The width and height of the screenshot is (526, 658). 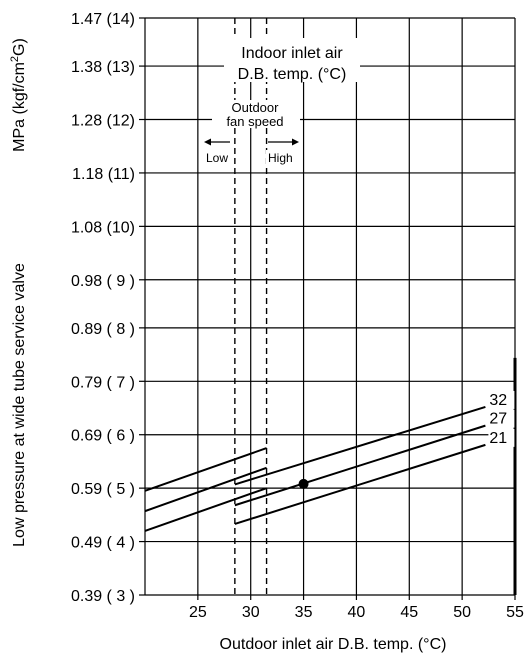 What do you see at coordinates (19, 107) in the screenshot?
I see `y-unit-prefix: MPa (kgf/cm` at bounding box center [19, 107].